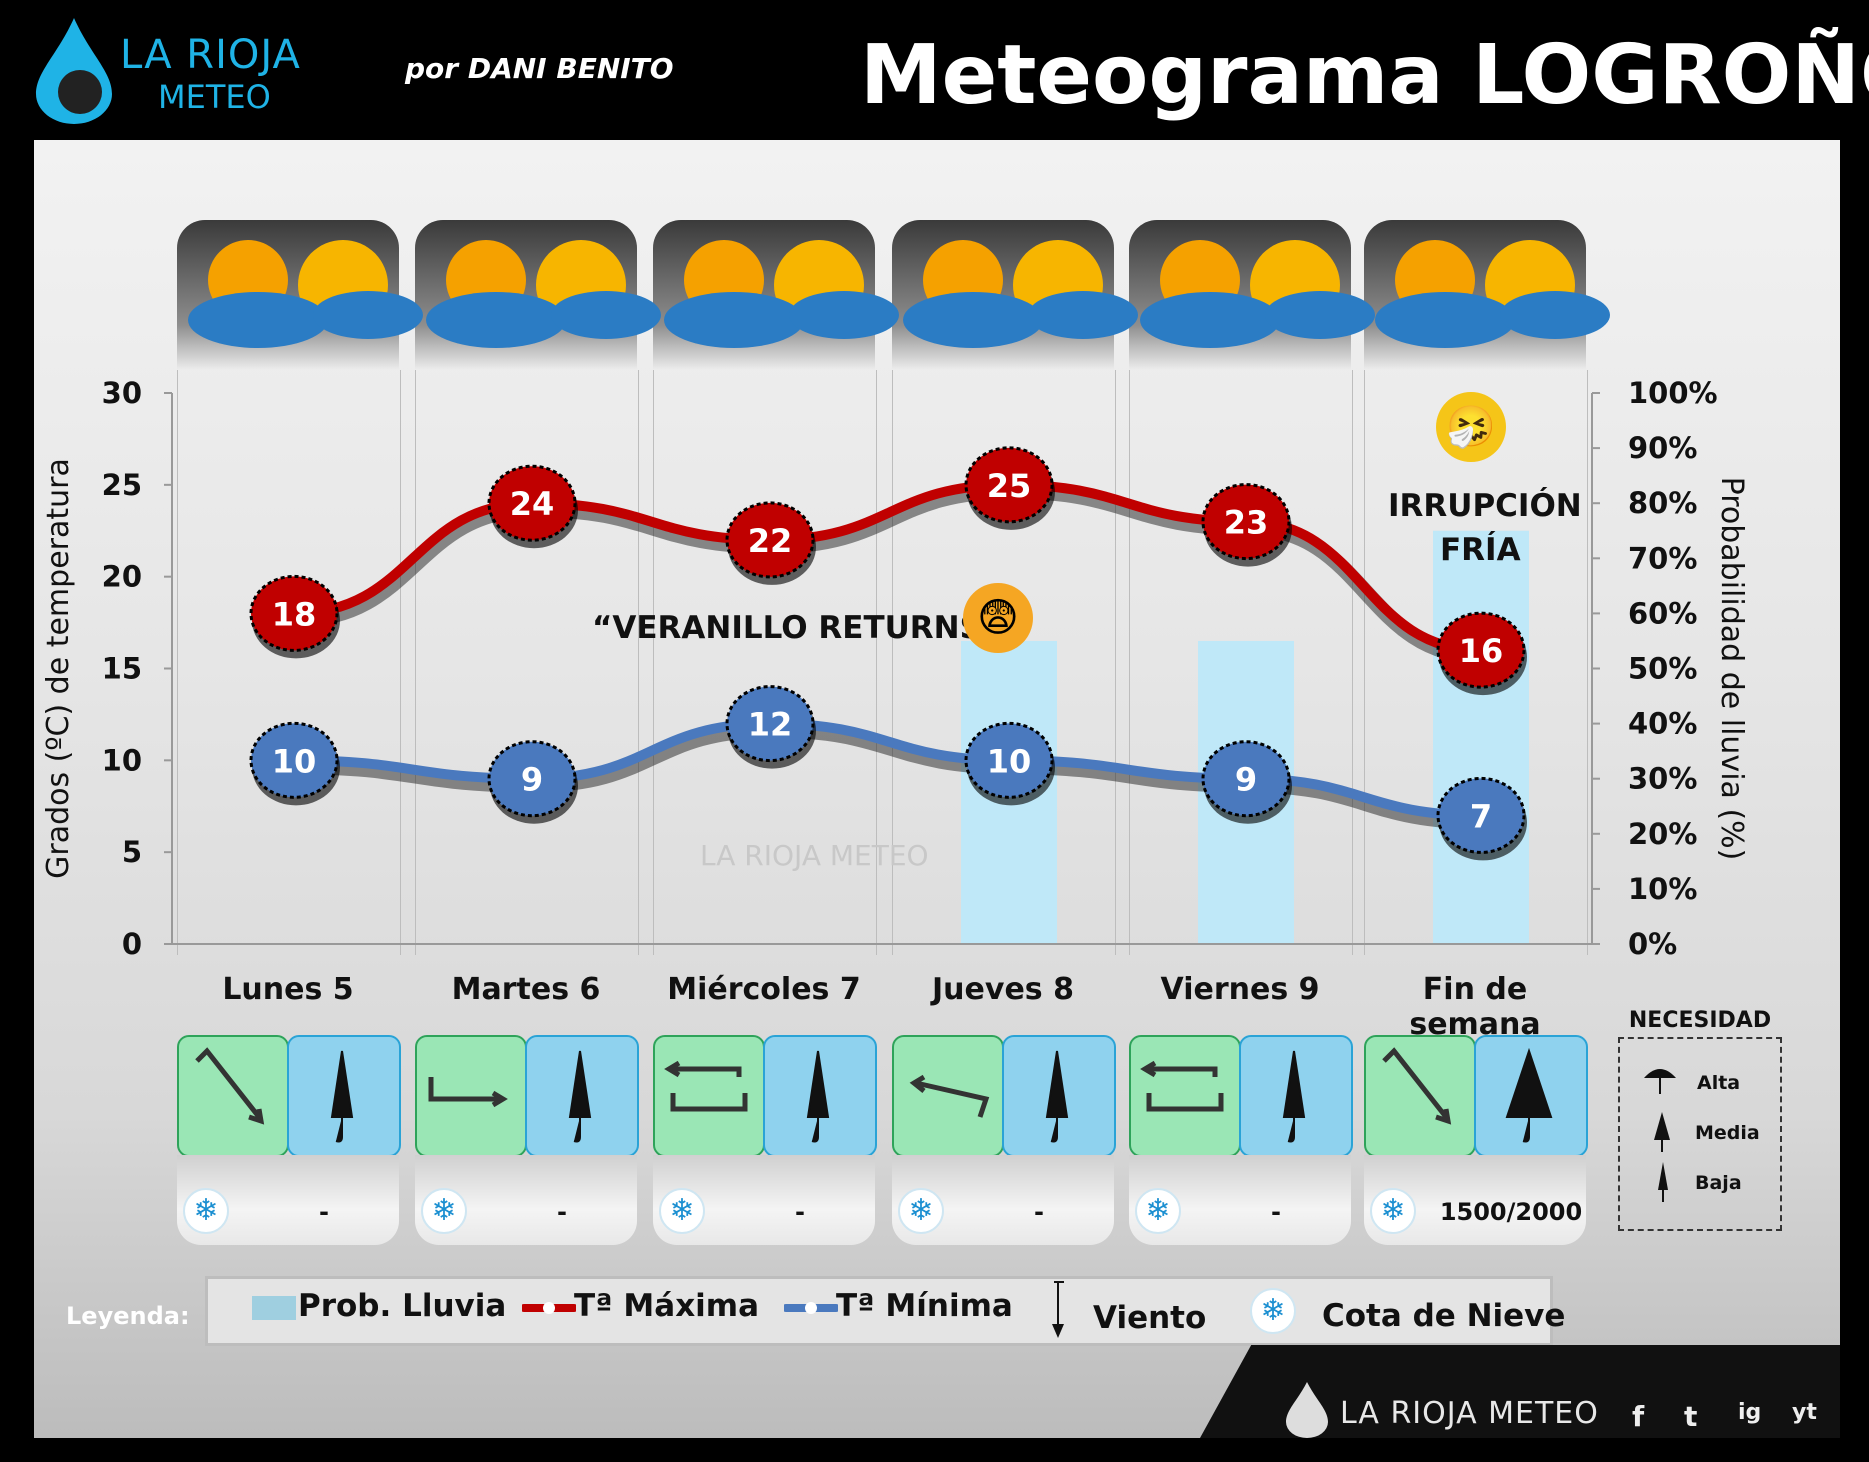 Image resolution: width=1869 pixels, height=1462 pixels. Describe the element at coordinates (924, 1306) in the screenshot. I see `legend-item-tmin: Tª Mínima` at that location.